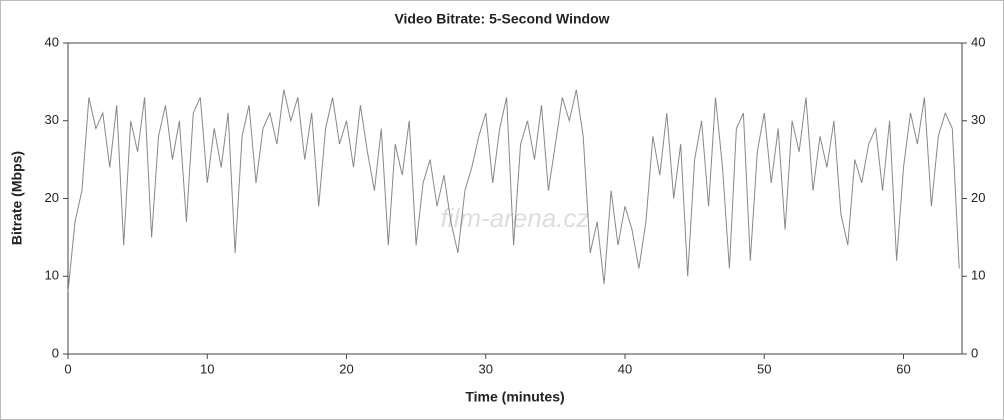 This screenshot has width=1004, height=420. Describe the element at coordinates (978, 275) in the screenshot. I see `y-tick-label-right: 10` at that location.